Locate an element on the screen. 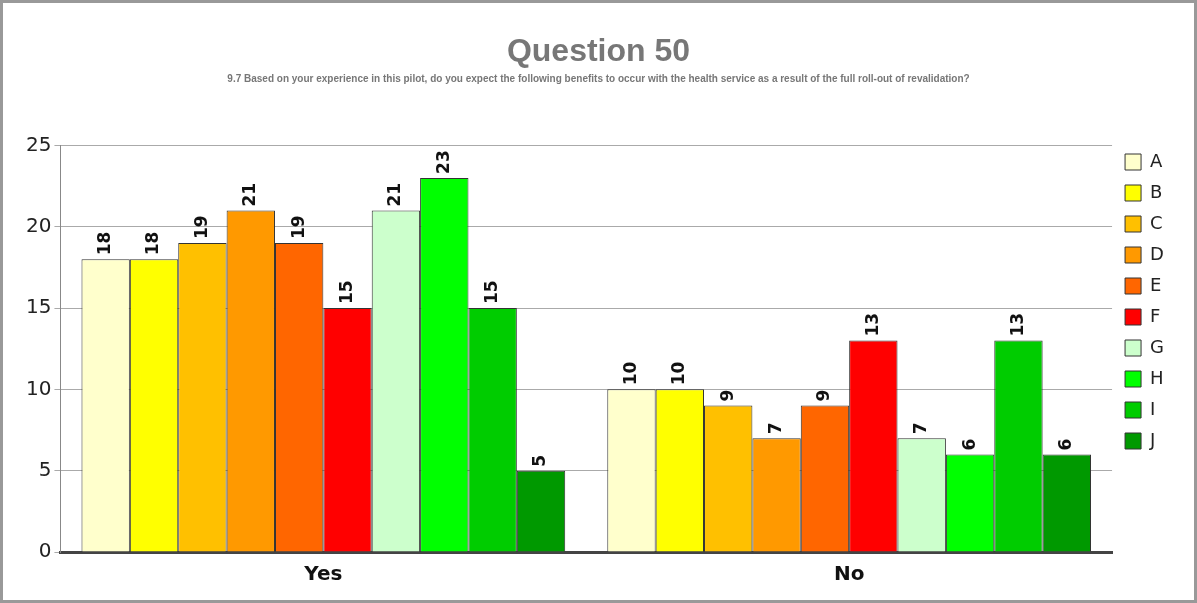 This screenshot has width=1197, height=603. y-tick-label: 25 is located at coordinates (39, 143).